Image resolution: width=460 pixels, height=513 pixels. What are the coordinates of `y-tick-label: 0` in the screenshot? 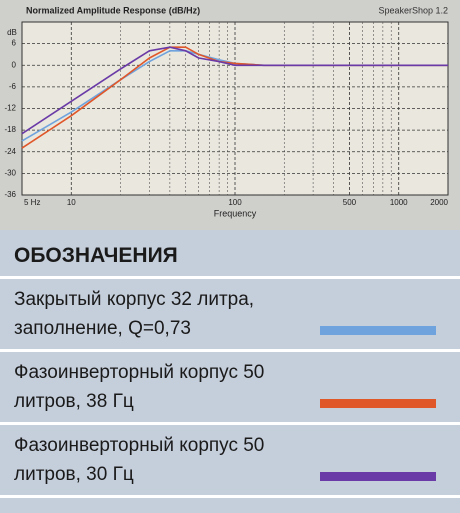 It's located at (14, 64).